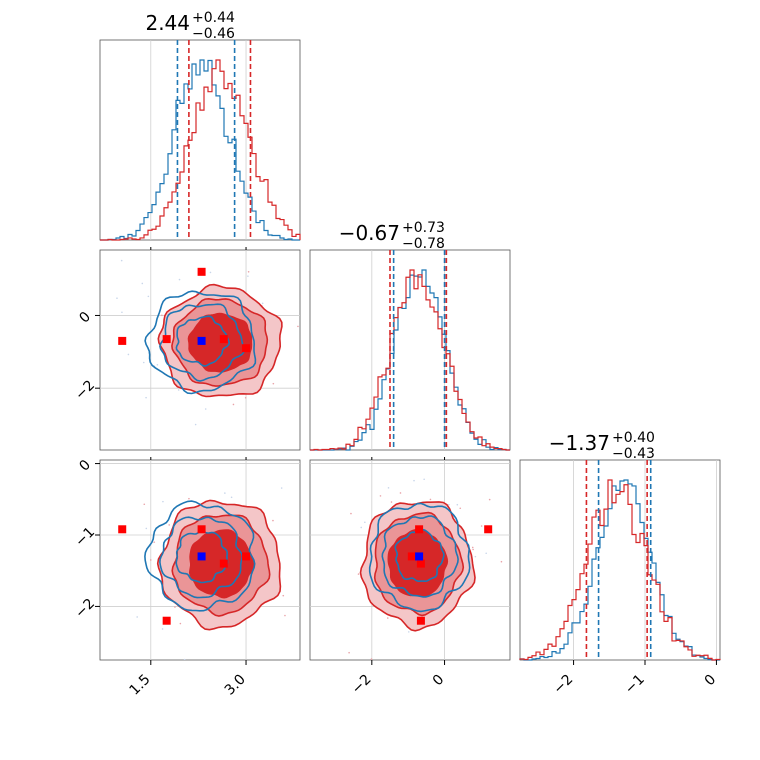 The height and width of the screenshot is (760, 760). Describe the element at coordinates (213, 18) in the screenshot. I see `panel-title-plus: +0.44` at that location.